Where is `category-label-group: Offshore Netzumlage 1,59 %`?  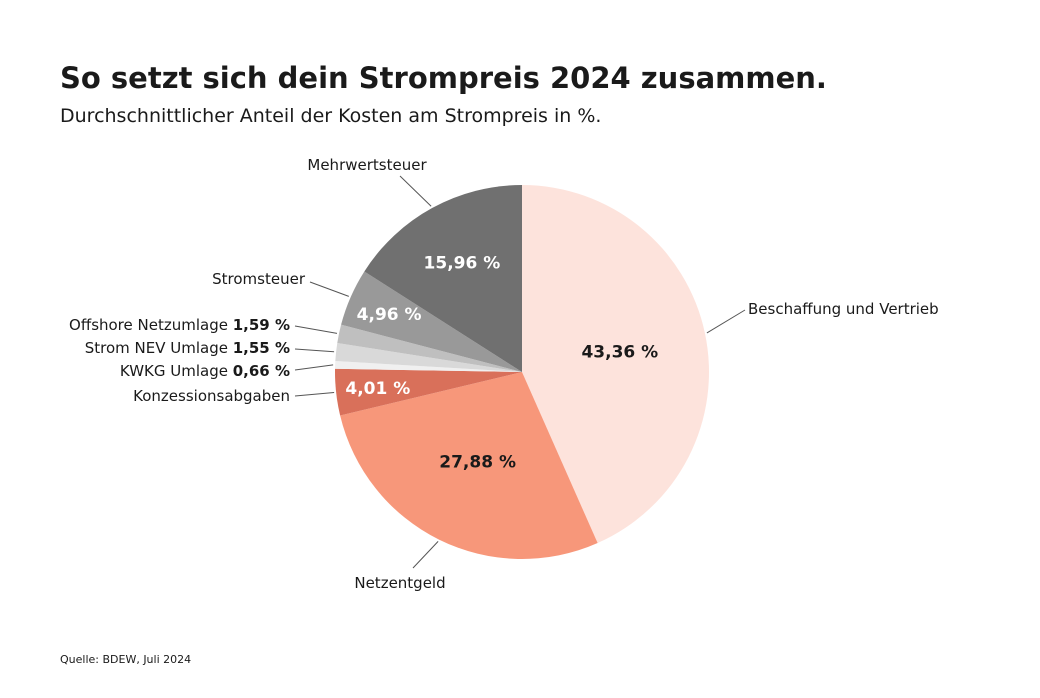
category-label-group: Offshore Netzumlage 1,59 % is located at coordinates (179, 325).